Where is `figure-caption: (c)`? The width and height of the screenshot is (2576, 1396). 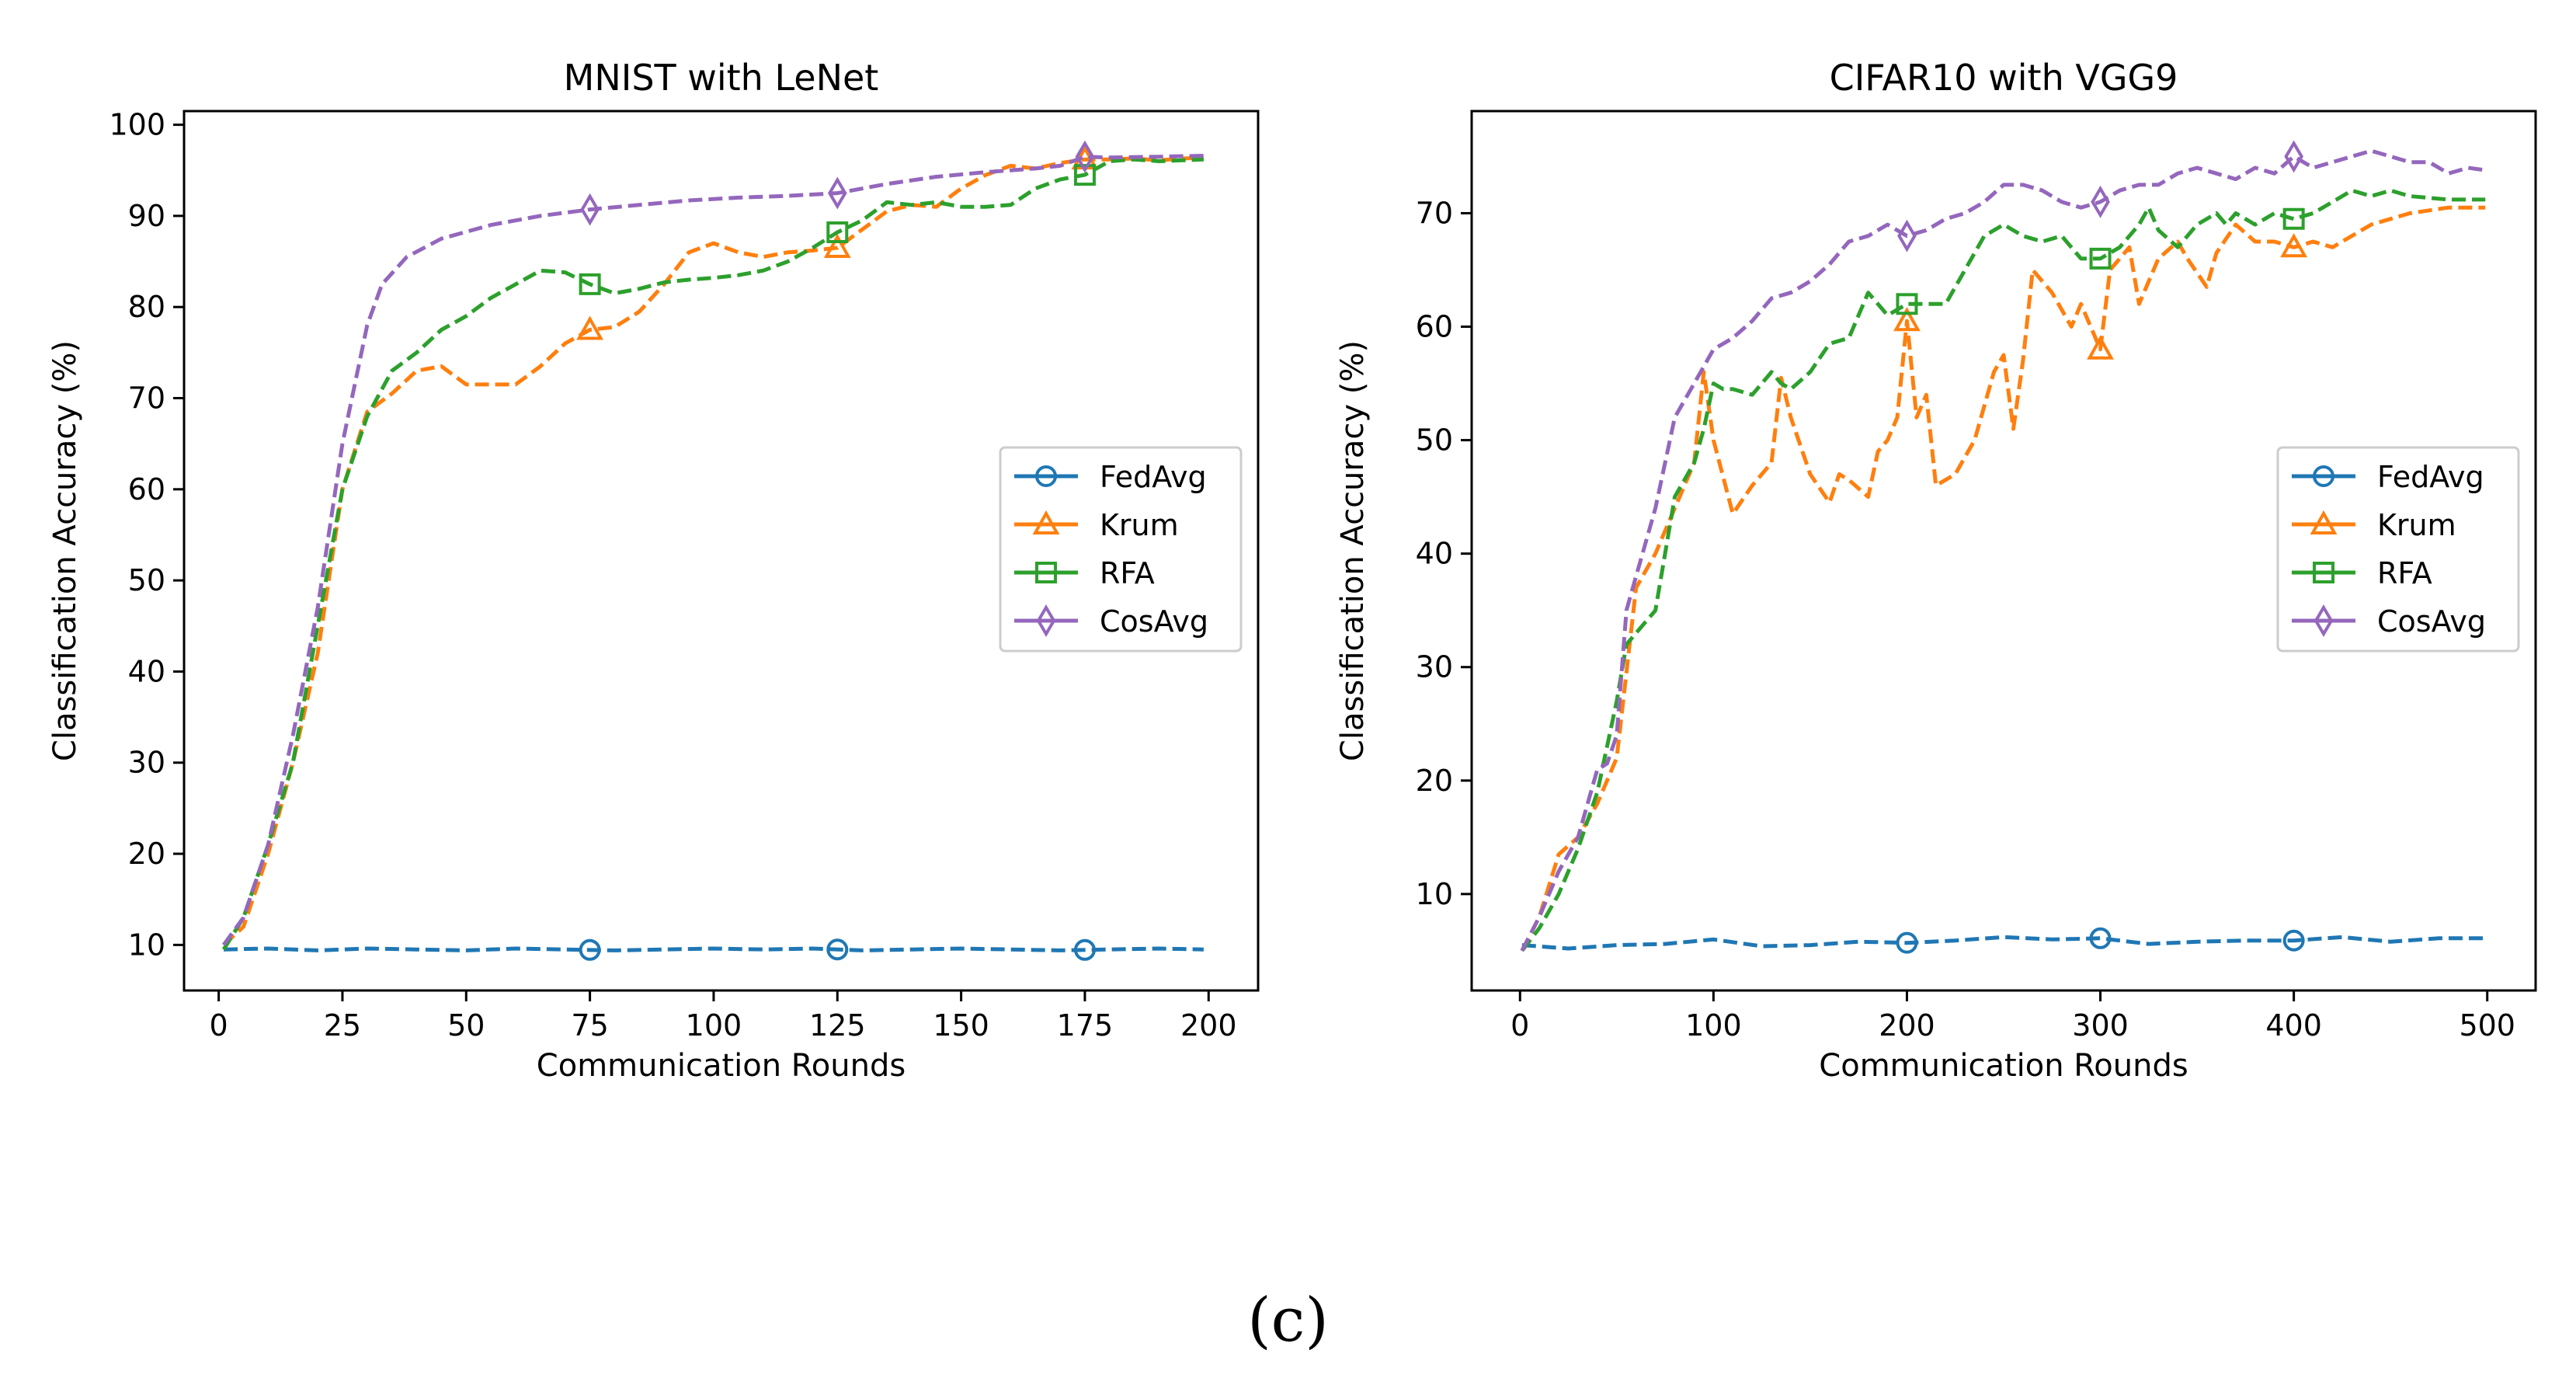
figure-caption: (c) is located at coordinates (1288, 1321).